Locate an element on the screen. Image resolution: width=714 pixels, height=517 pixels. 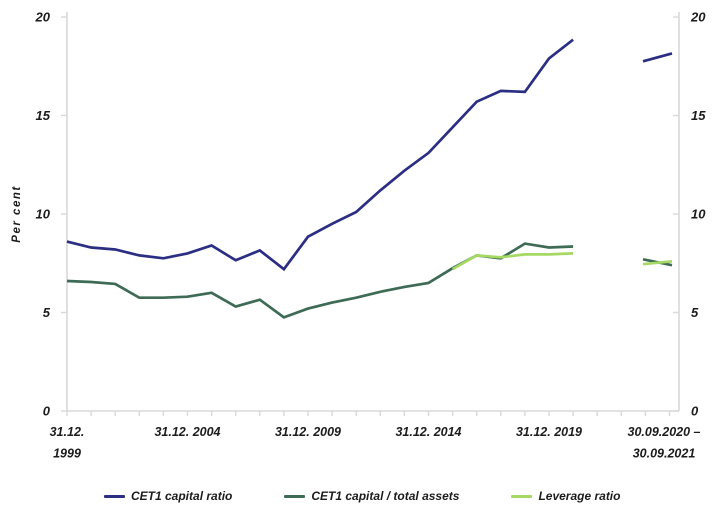
legend-label: Leverage ratio is located at coordinates (579, 496).